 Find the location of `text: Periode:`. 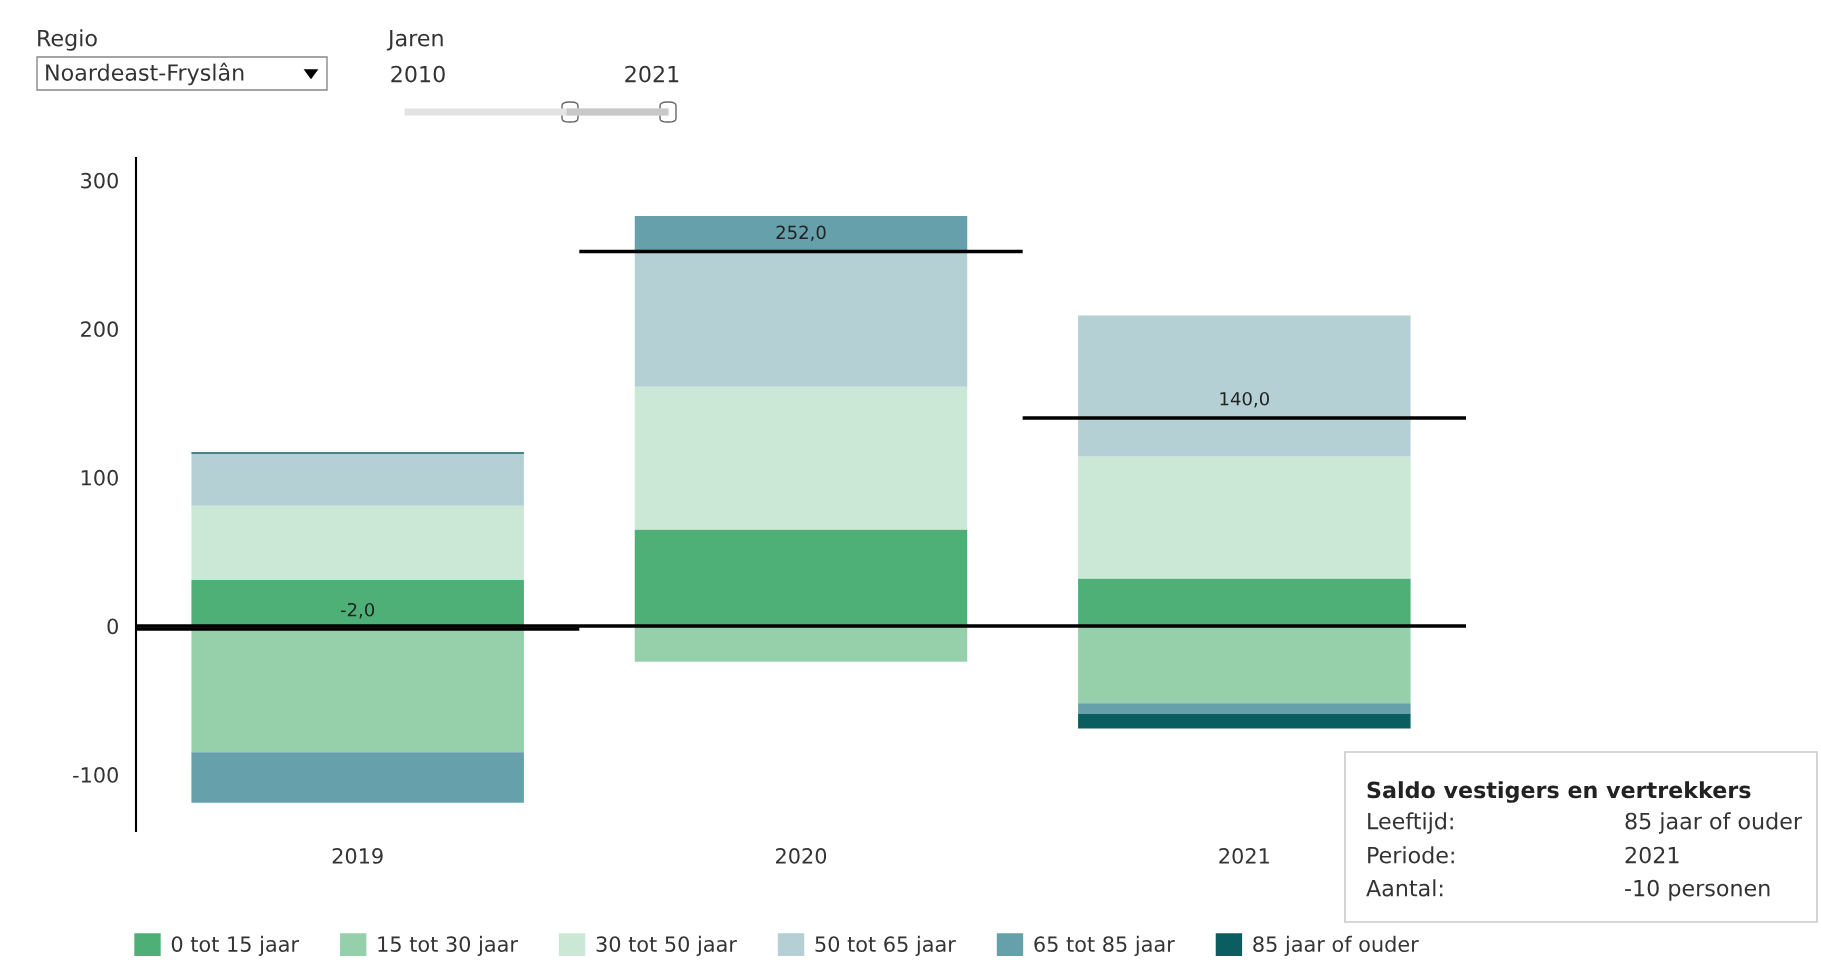

text: Periode: is located at coordinates (1411, 855).